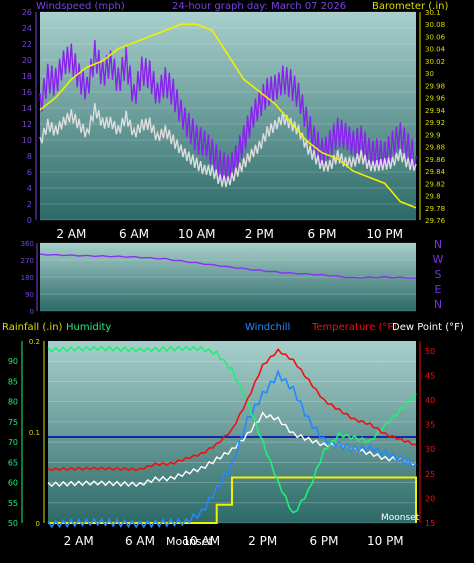  What do you see at coordinates (435, 148) in the screenshot?
I see `barometer-tick-label: 29.88` at bounding box center [435, 148].